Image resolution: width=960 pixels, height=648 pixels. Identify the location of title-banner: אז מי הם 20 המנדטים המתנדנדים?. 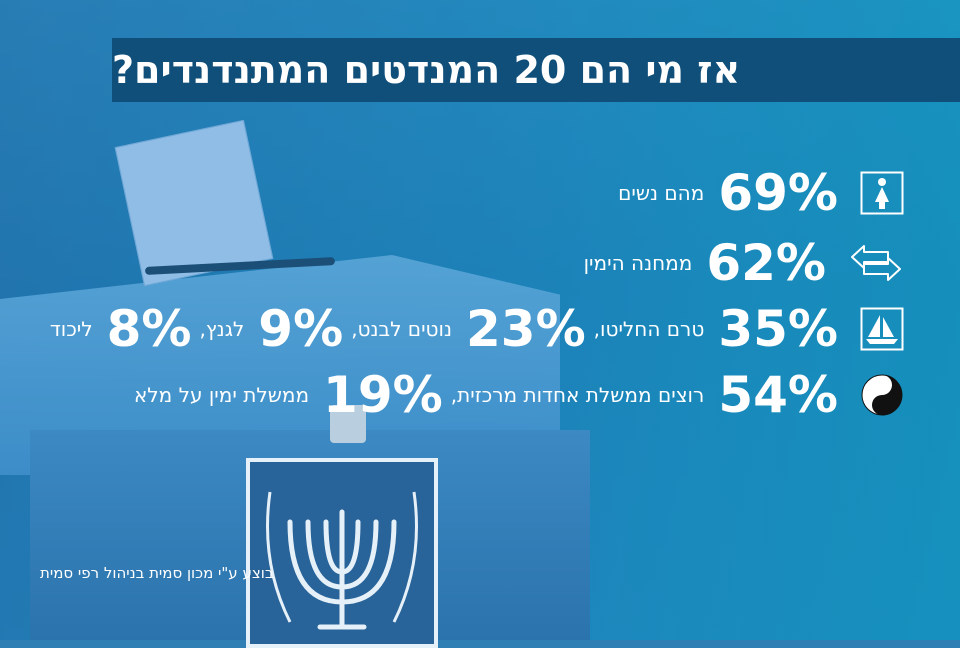
(536, 70).